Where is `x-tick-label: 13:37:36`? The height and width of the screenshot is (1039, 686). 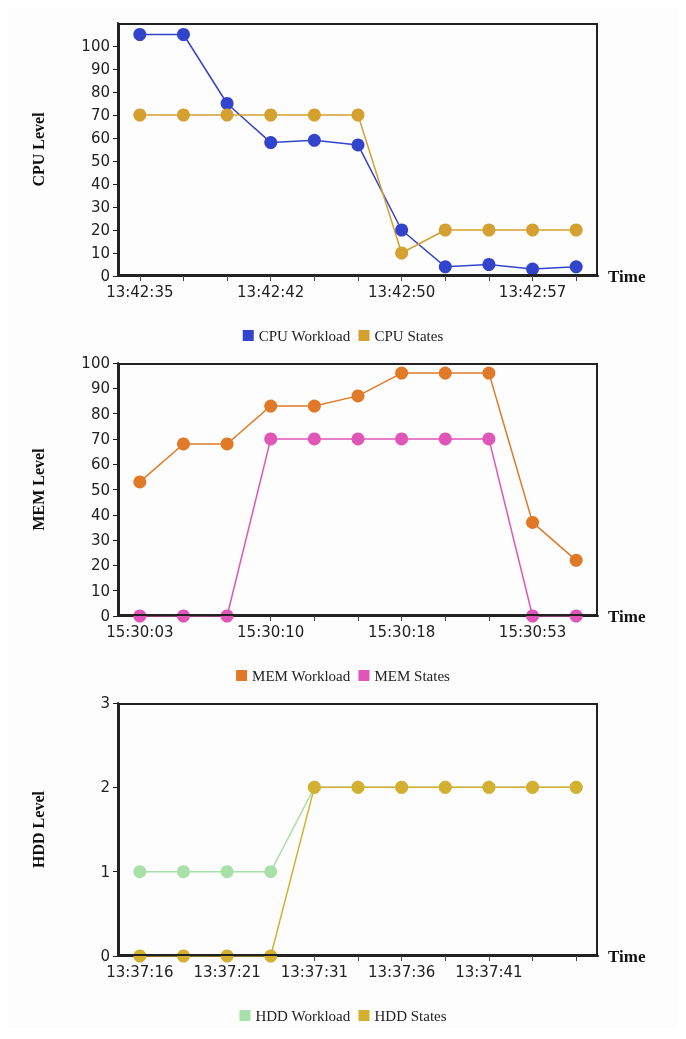
x-tick-label: 13:37:36 is located at coordinates (401, 971).